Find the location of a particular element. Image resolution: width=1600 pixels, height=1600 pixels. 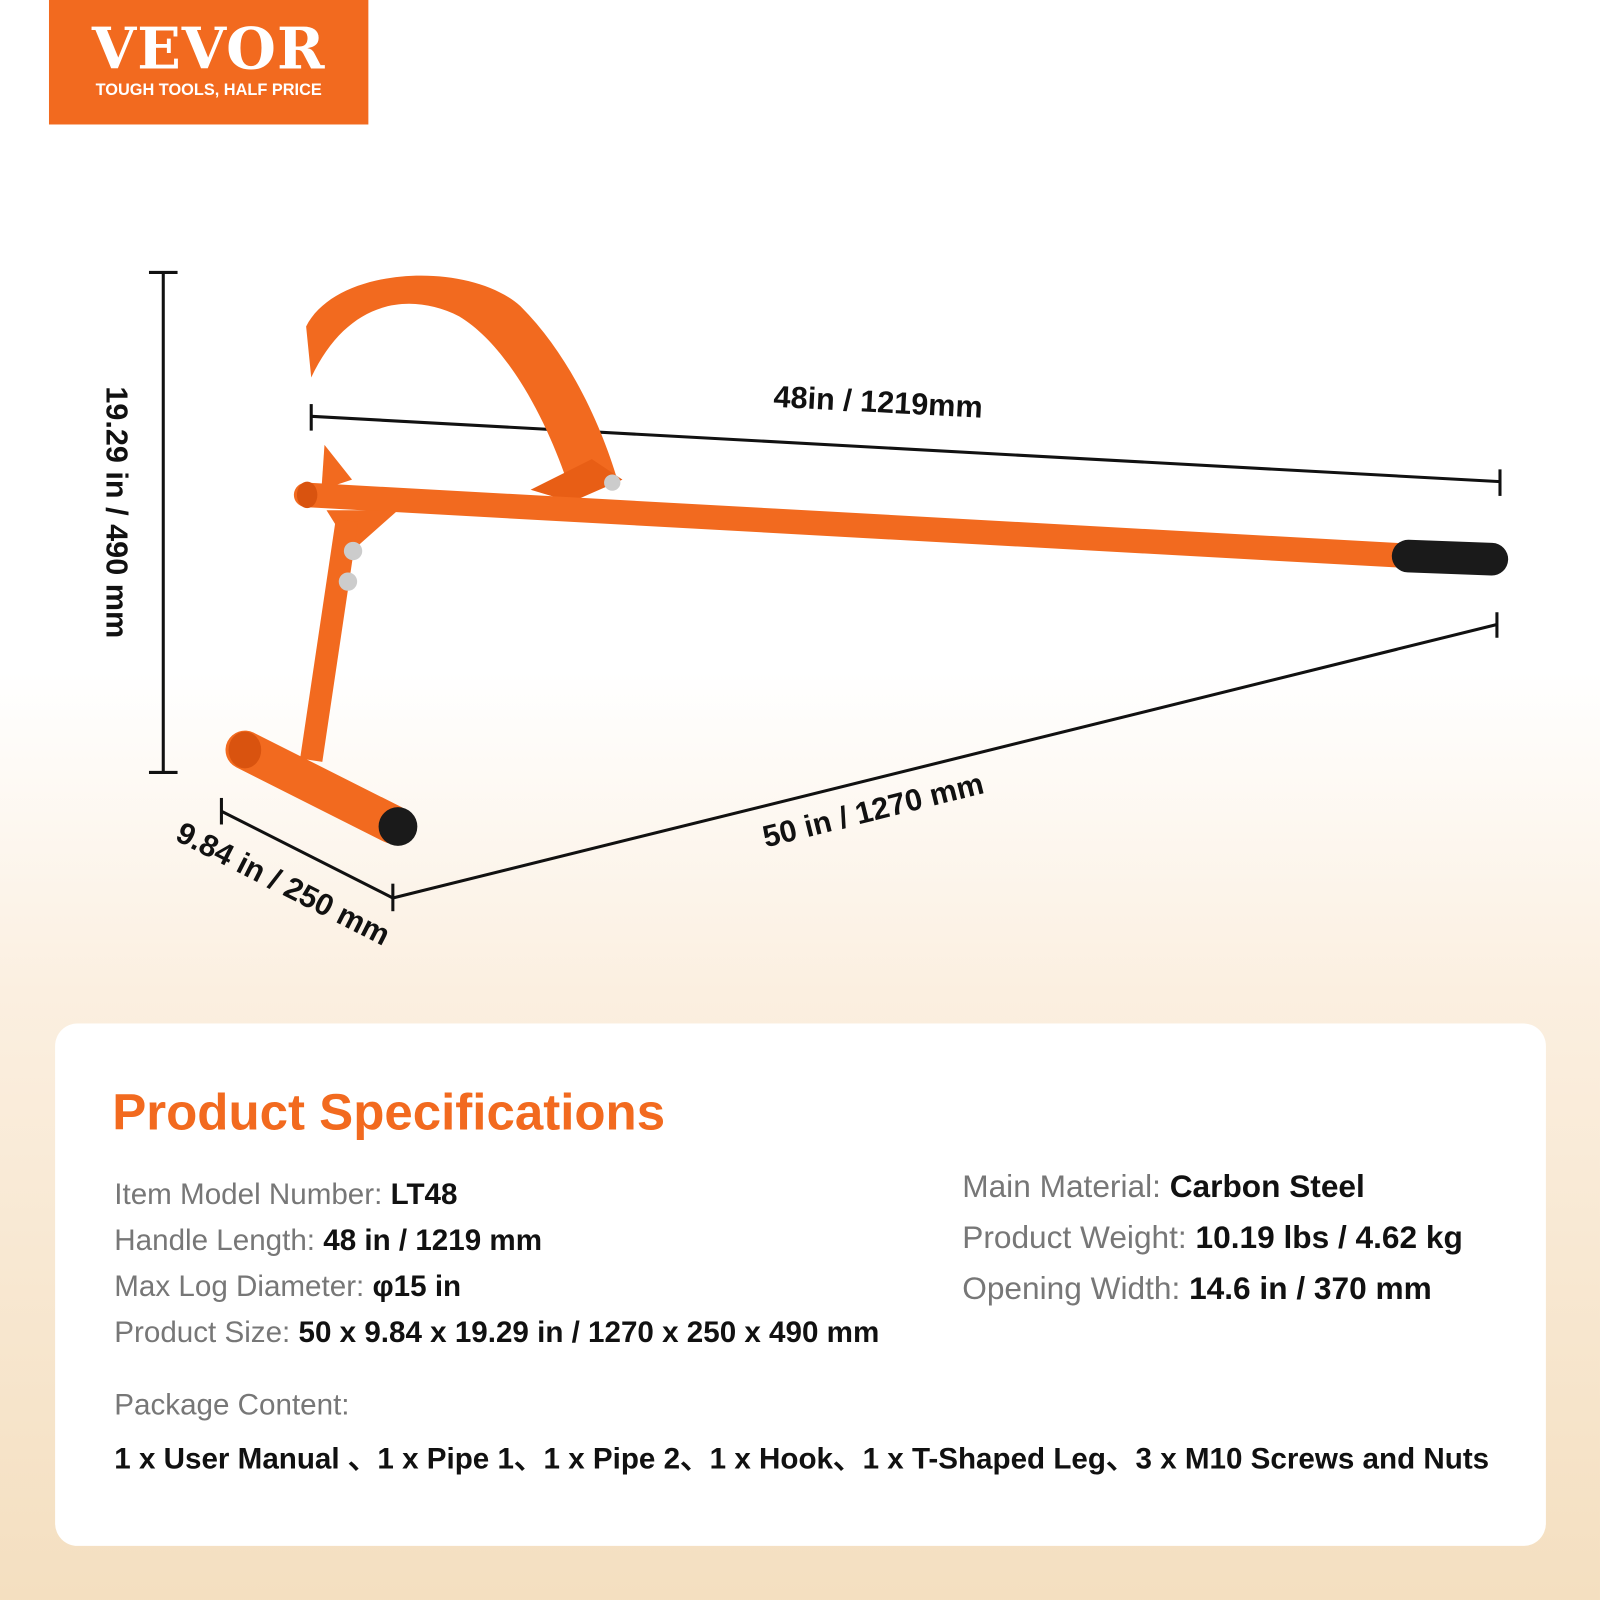

spec-row: Handle Length: 48 in / 1219 mm is located at coordinates (328, 1241).